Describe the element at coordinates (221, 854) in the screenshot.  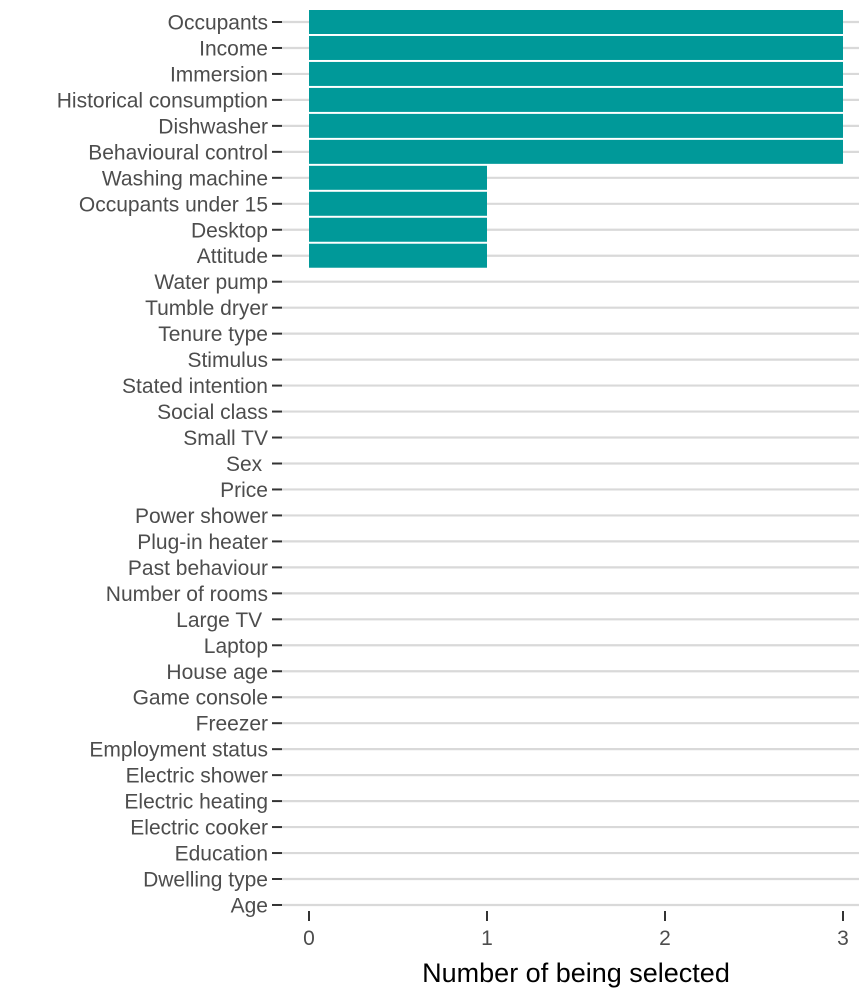
I see `y-tick-label: Education` at that location.